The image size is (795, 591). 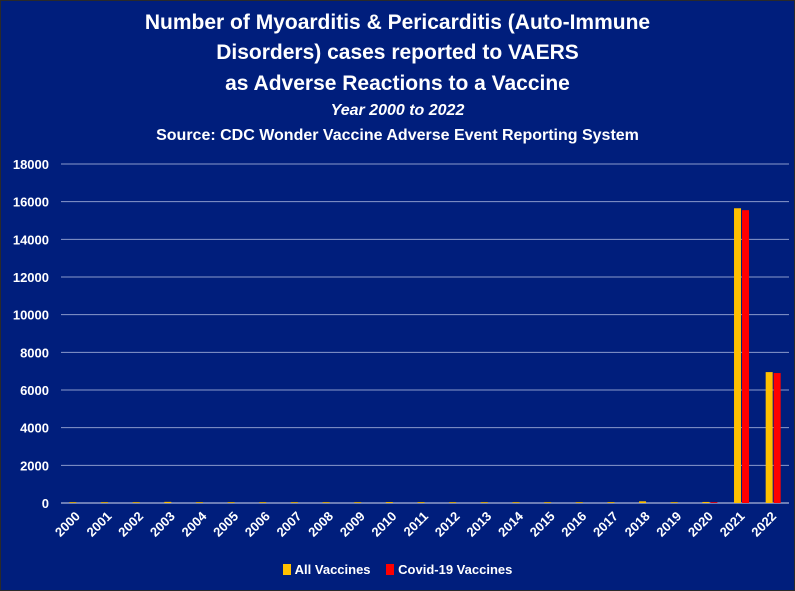 What do you see at coordinates (548, 502) in the screenshot?
I see `bar-all-vaccines-2015` at bounding box center [548, 502].